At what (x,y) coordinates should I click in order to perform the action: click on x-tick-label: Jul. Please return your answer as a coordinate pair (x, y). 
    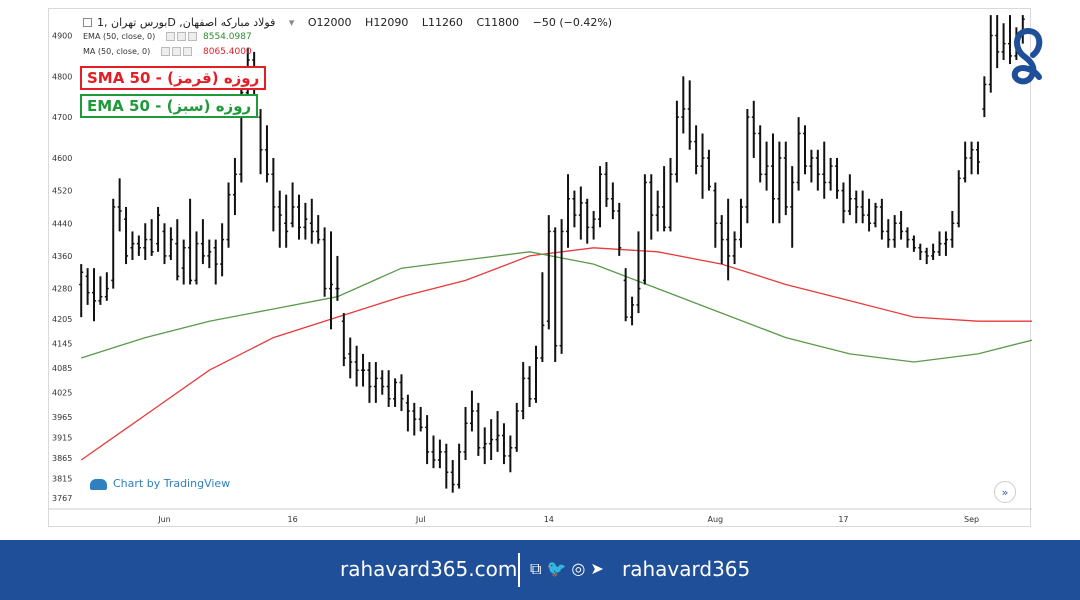
    Looking at the image, I should click on (420, 519).